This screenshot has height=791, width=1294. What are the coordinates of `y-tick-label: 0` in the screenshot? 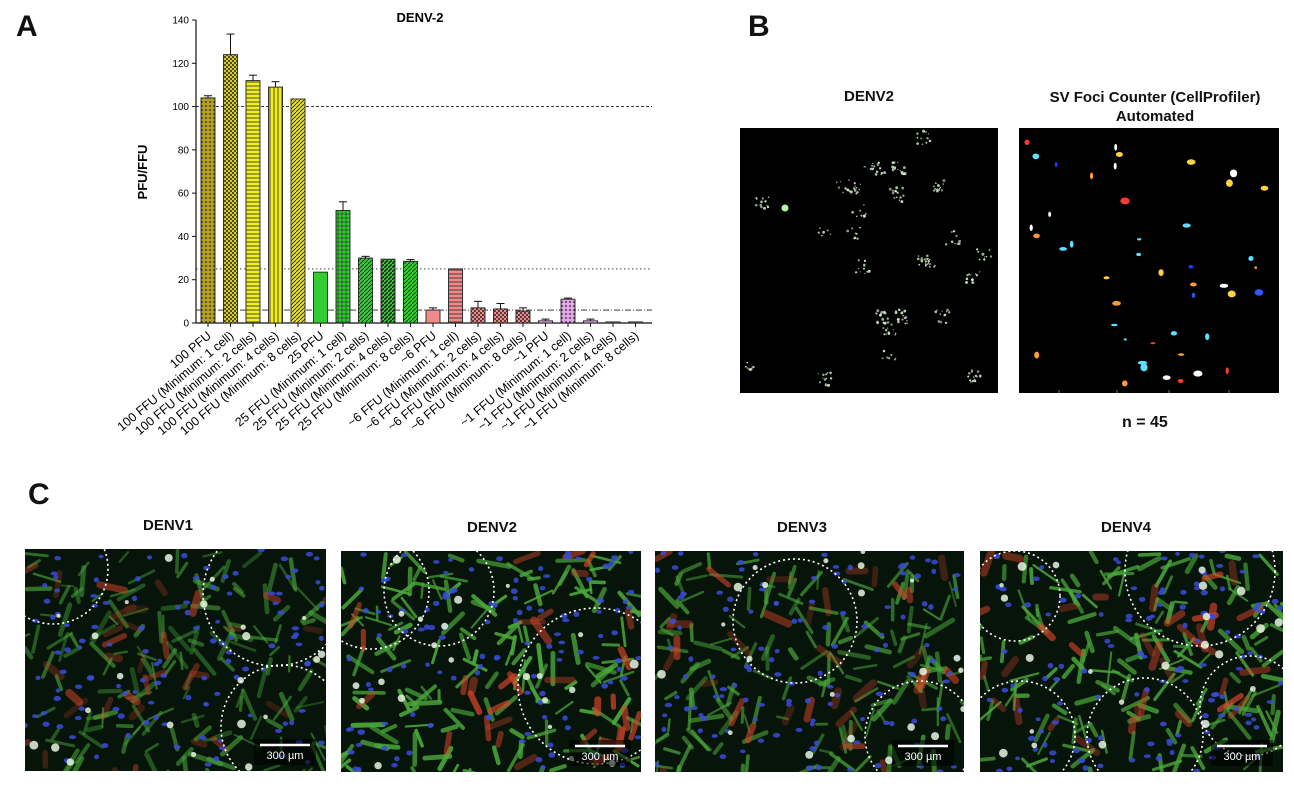 It's located at (186, 324).